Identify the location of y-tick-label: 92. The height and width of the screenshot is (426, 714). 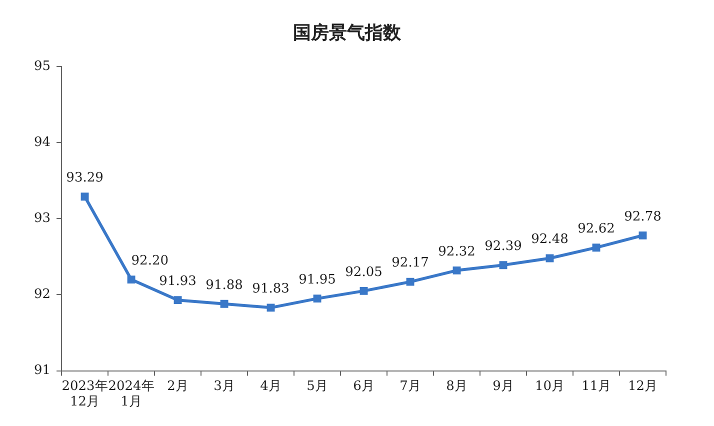
(42, 294).